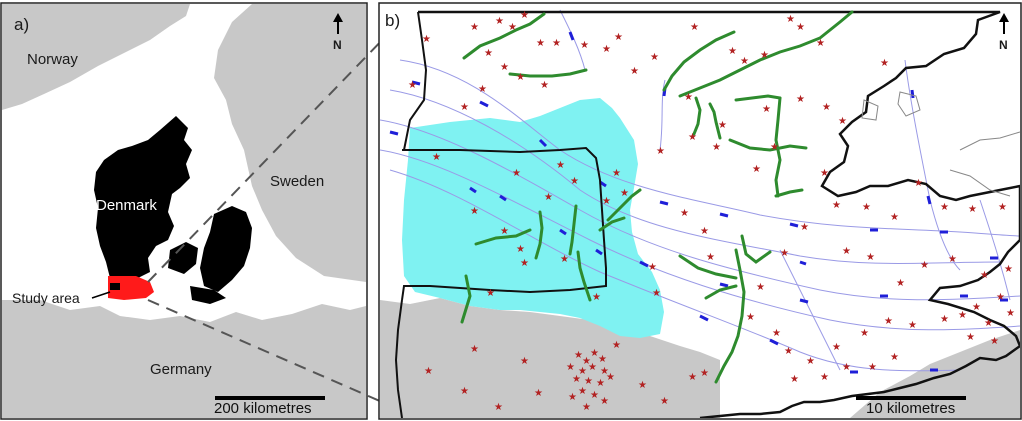 This screenshot has width=1022, height=421. Describe the element at coordinates (184, 359) in the screenshot. I see `germany-land` at that location.